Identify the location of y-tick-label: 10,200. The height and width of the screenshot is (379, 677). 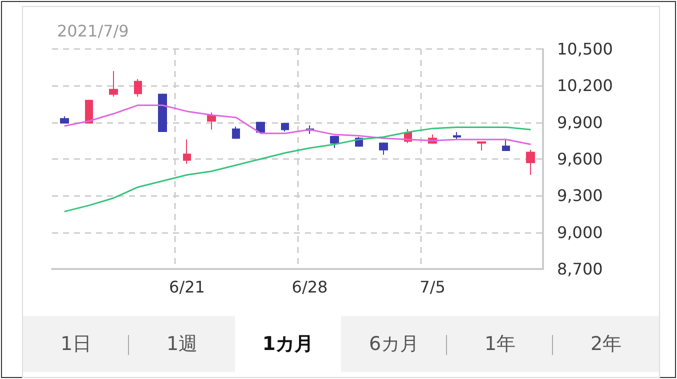
(585, 86).